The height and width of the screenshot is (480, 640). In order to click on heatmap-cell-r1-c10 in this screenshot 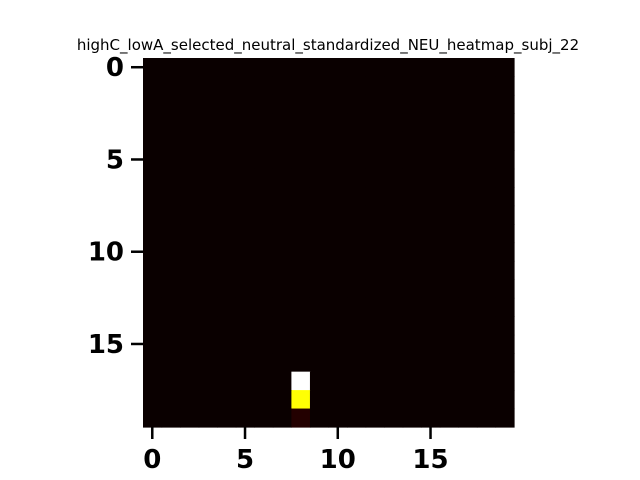, I will do `click(338, 86)`.